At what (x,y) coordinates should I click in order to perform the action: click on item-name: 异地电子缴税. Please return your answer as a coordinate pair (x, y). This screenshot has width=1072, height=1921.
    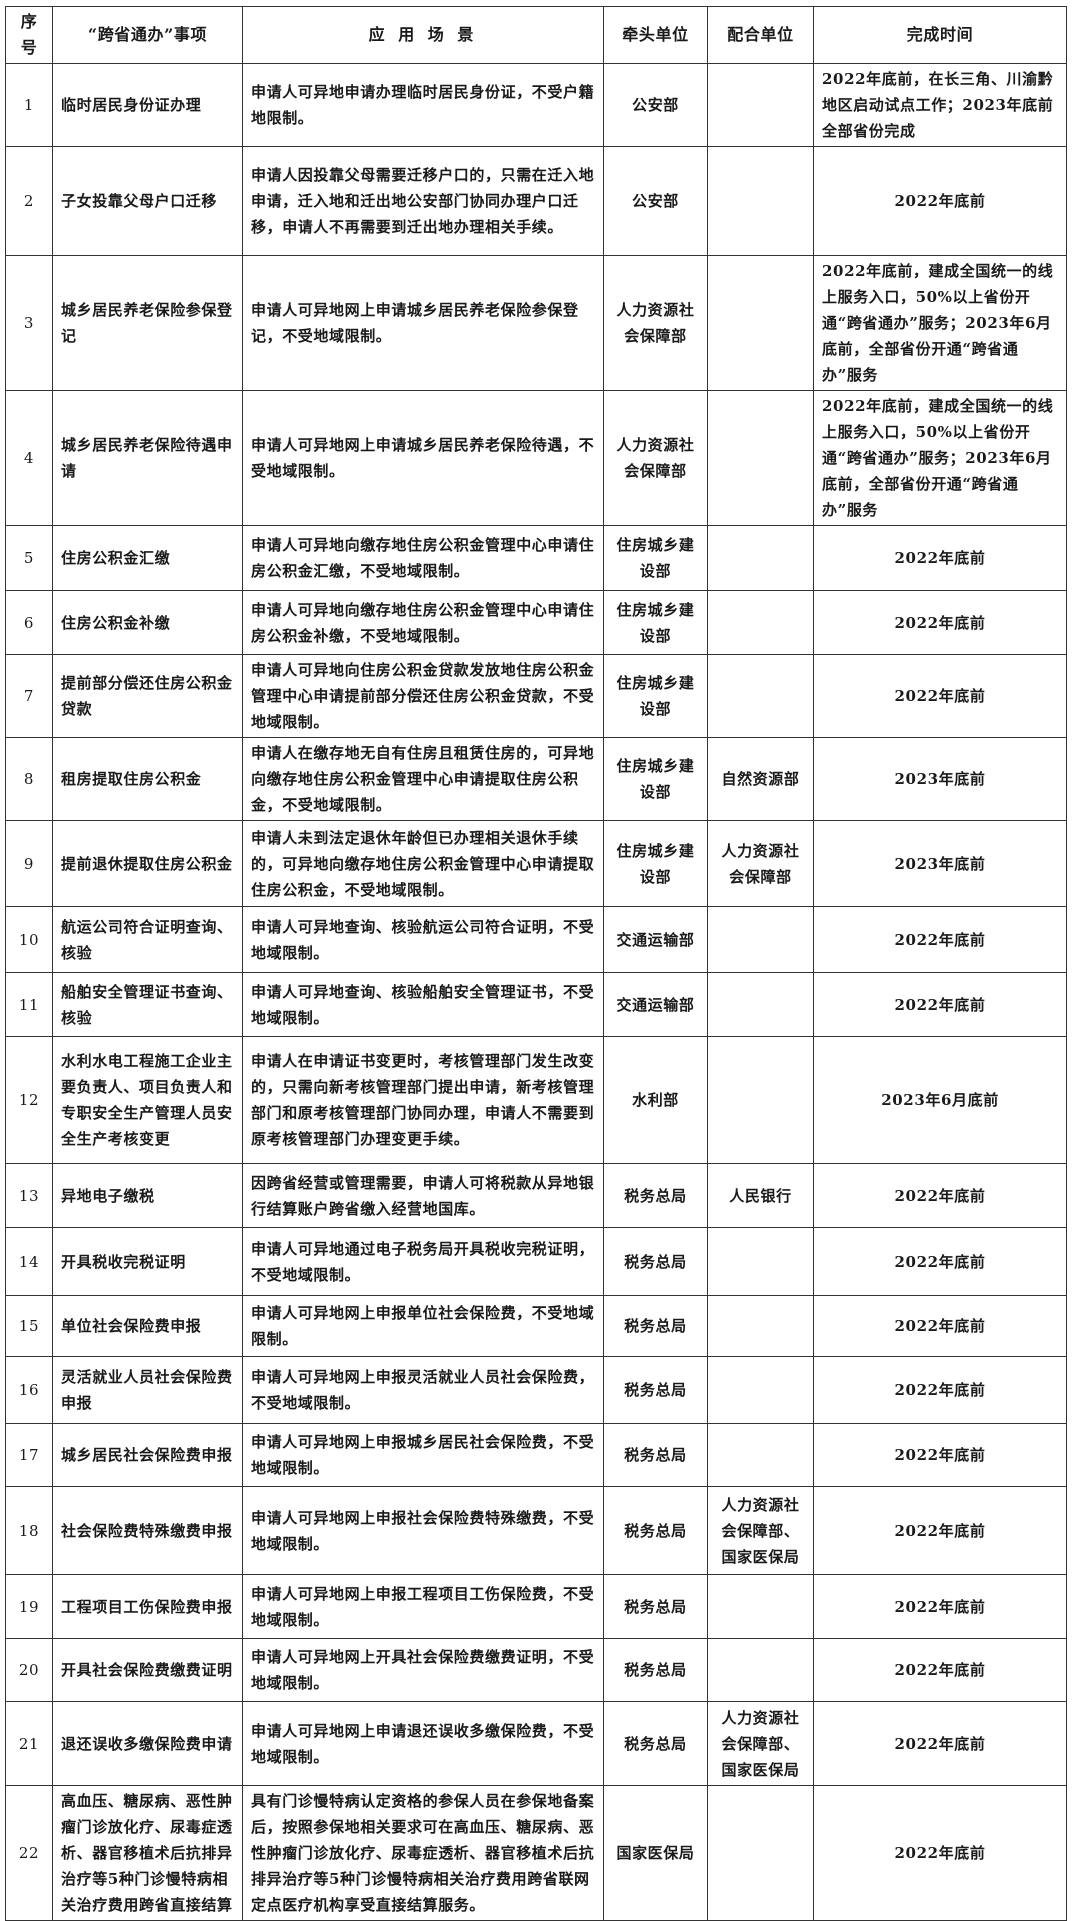
    Looking at the image, I should click on (147, 1195).